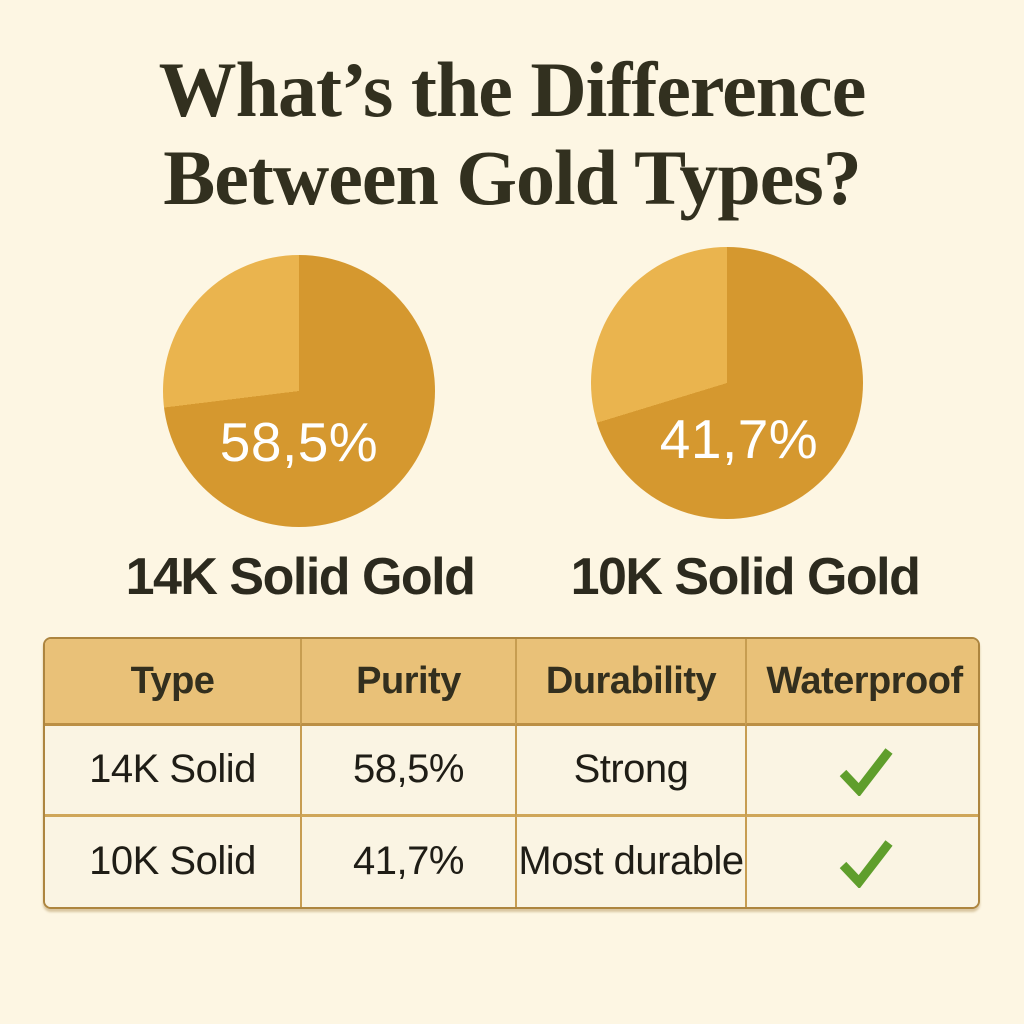  I want to click on pie-value-label-14k: 58,5%, so click(299, 442).